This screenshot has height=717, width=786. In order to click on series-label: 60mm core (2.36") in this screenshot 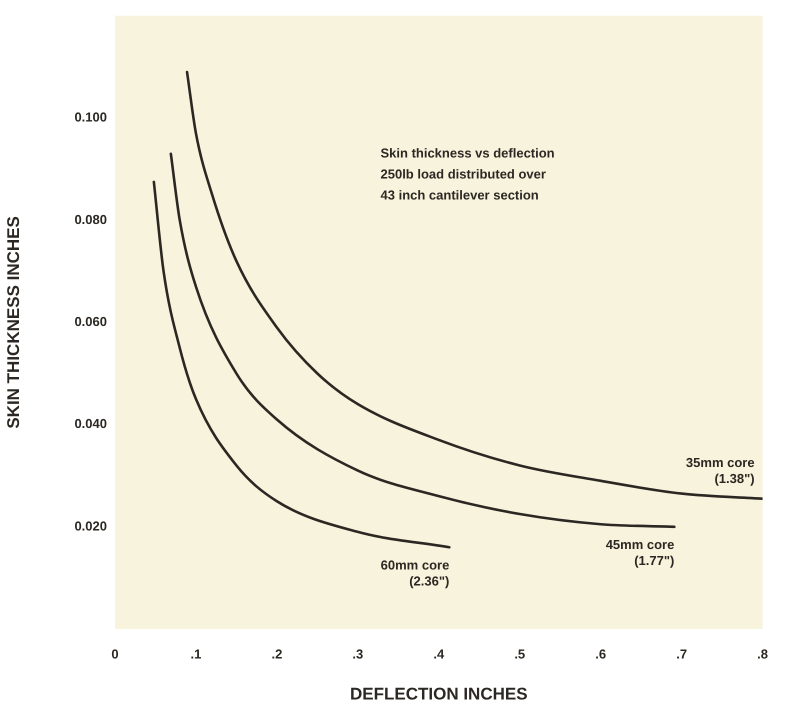, I will do `click(415, 572)`.